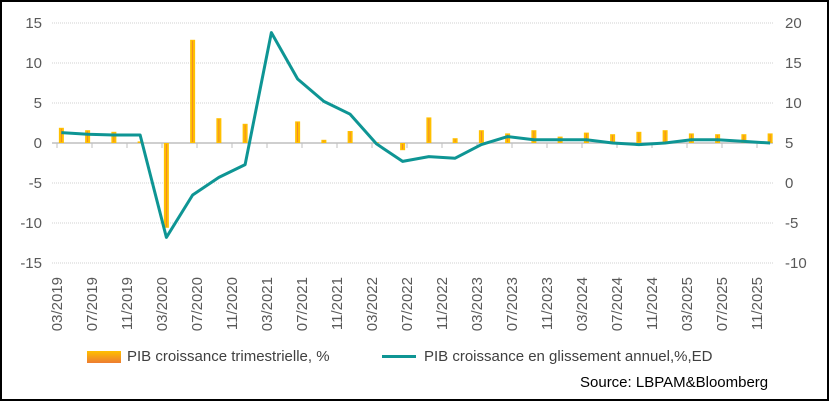 The image size is (829, 401). Describe the element at coordinates (674, 382) in the screenshot. I see `source-note: Source: LBPAM&Bloomberg` at that location.